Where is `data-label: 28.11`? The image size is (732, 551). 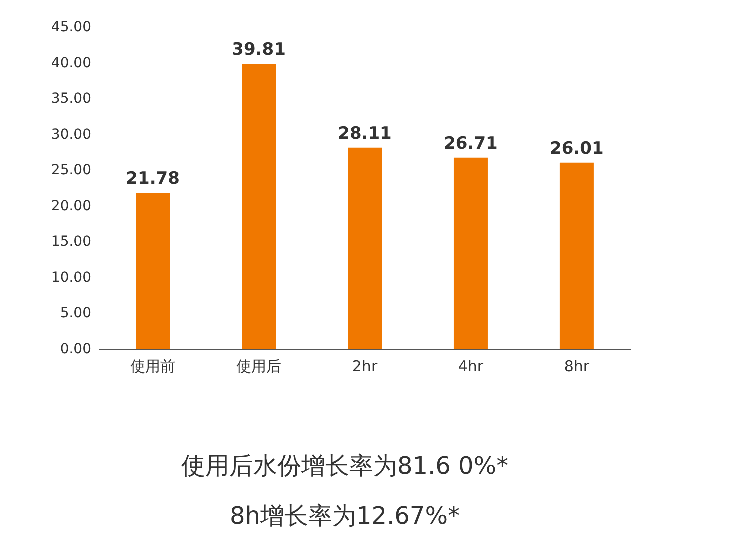 data-label: 28.11 is located at coordinates (365, 134).